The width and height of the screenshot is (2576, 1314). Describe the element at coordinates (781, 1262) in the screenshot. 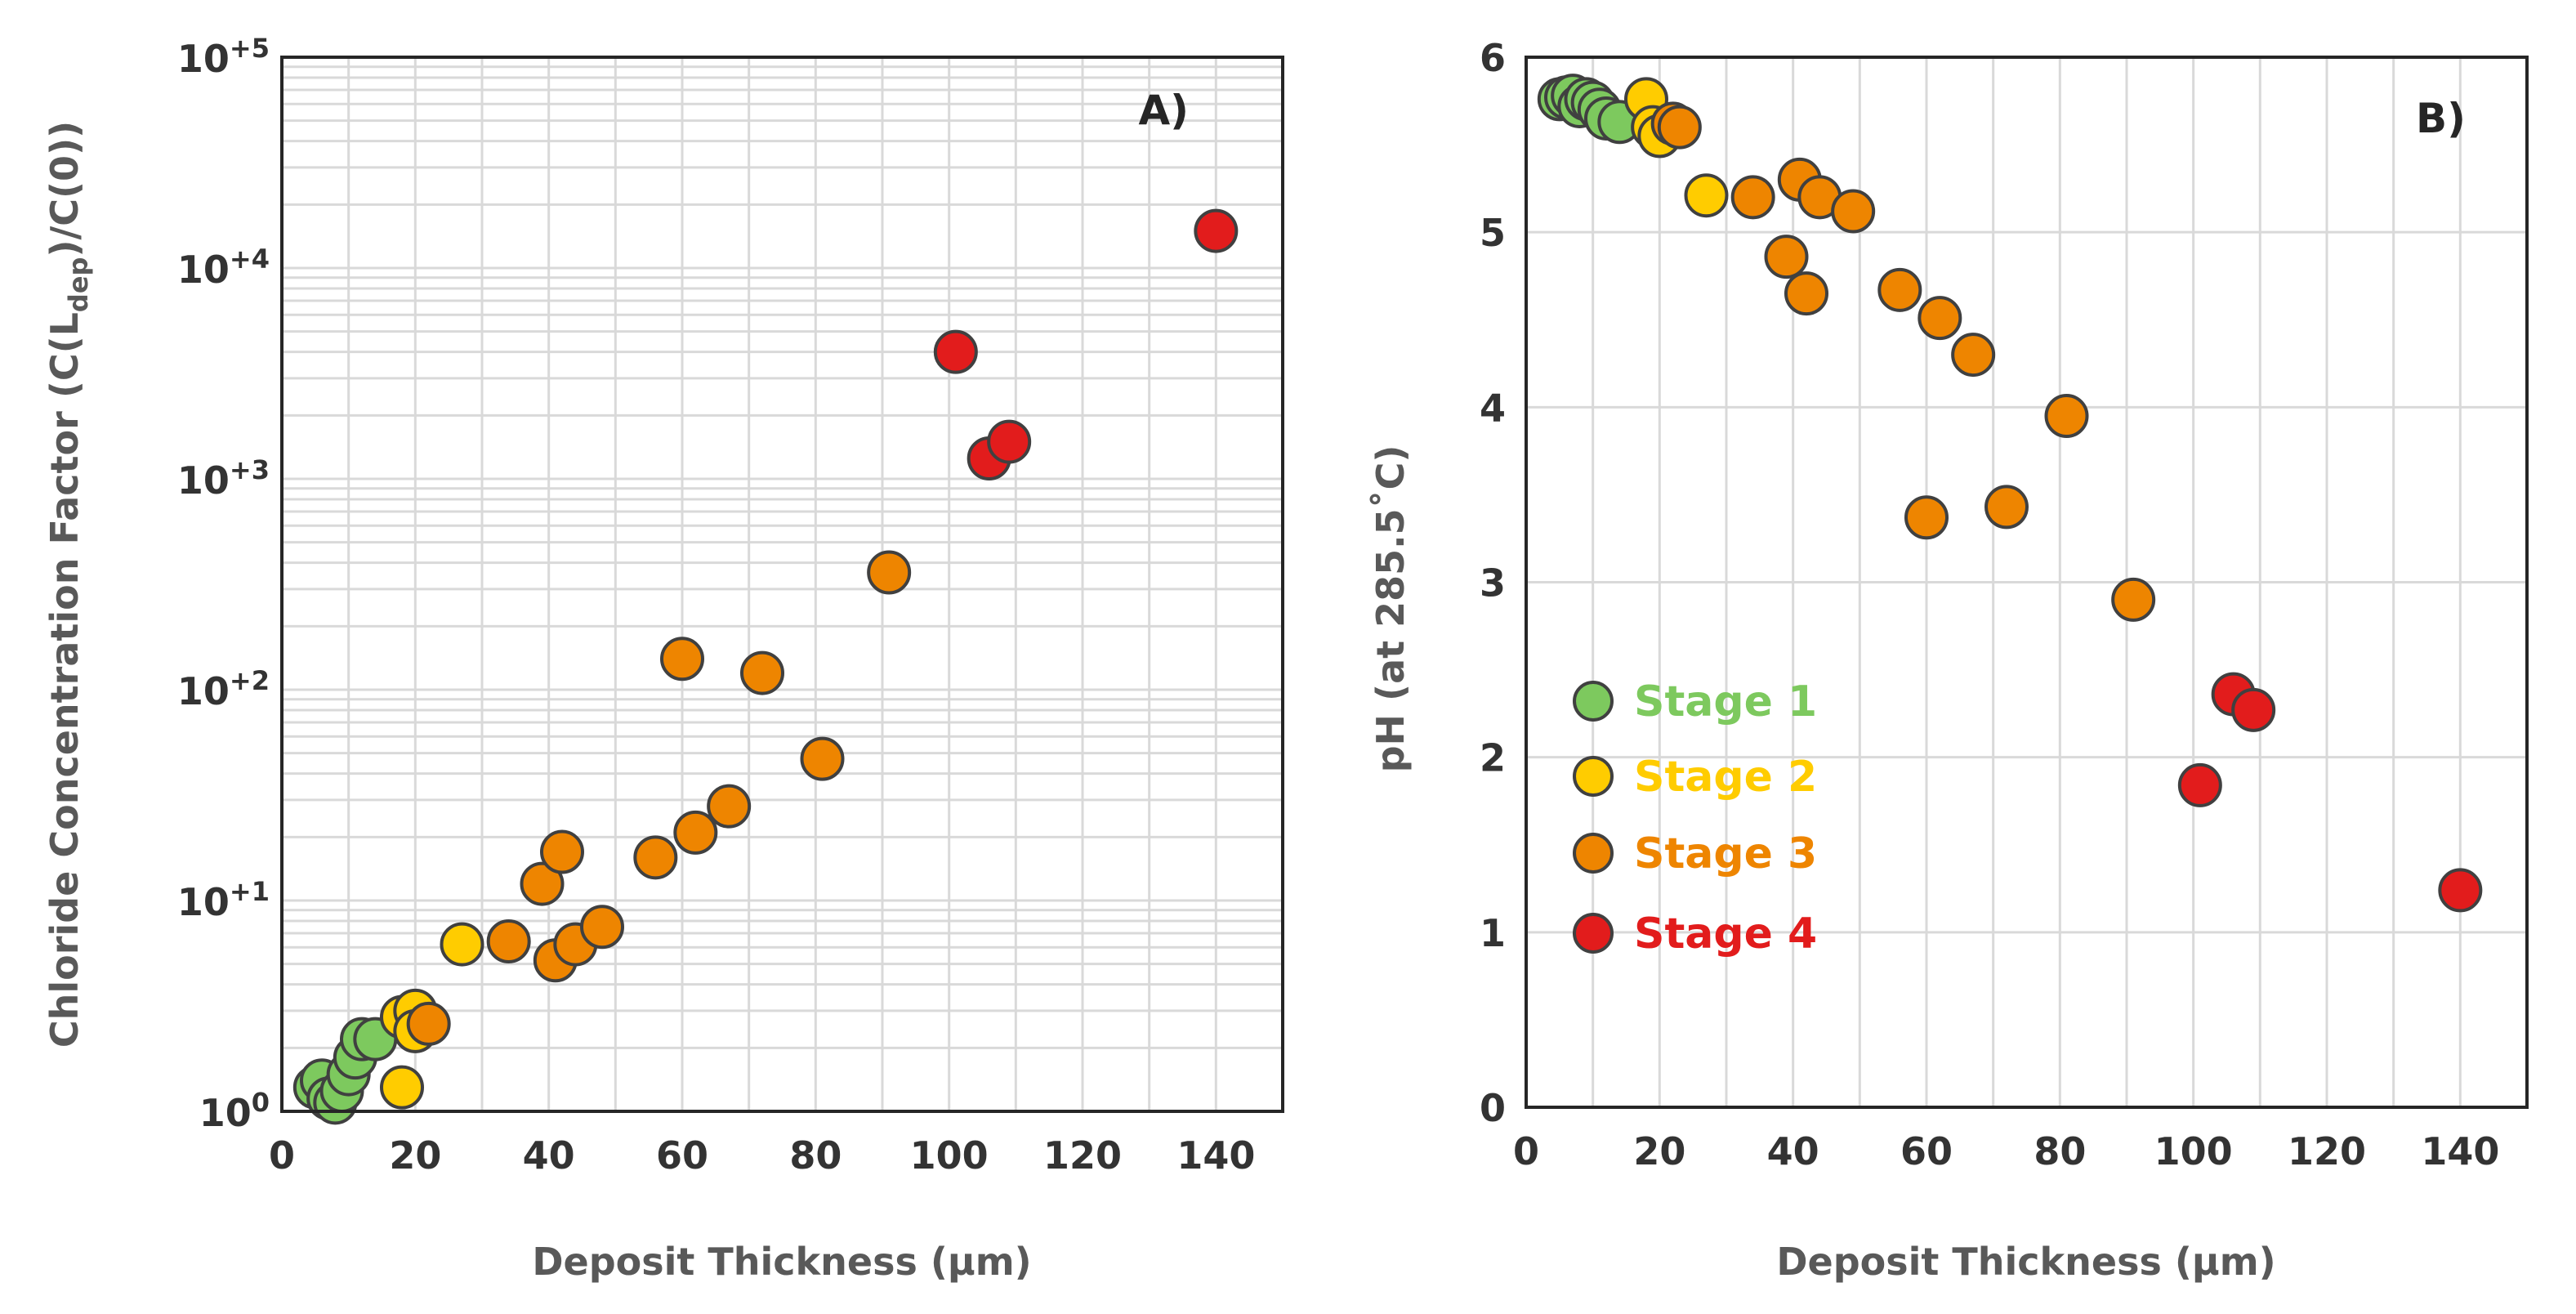

I see `chart-a-x-axis-title: Deposit Thickness (µm)` at that location.